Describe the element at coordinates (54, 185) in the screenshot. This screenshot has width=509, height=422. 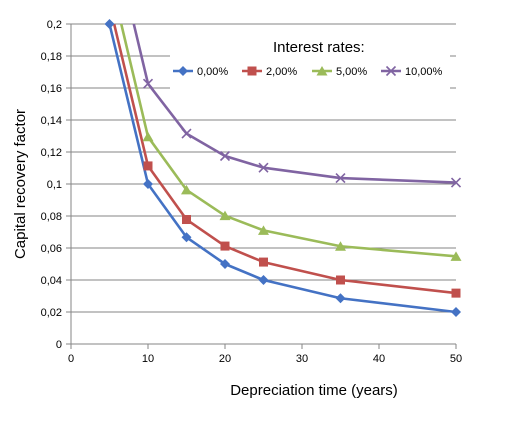
I see `y-tick-label: 0,1` at that location.